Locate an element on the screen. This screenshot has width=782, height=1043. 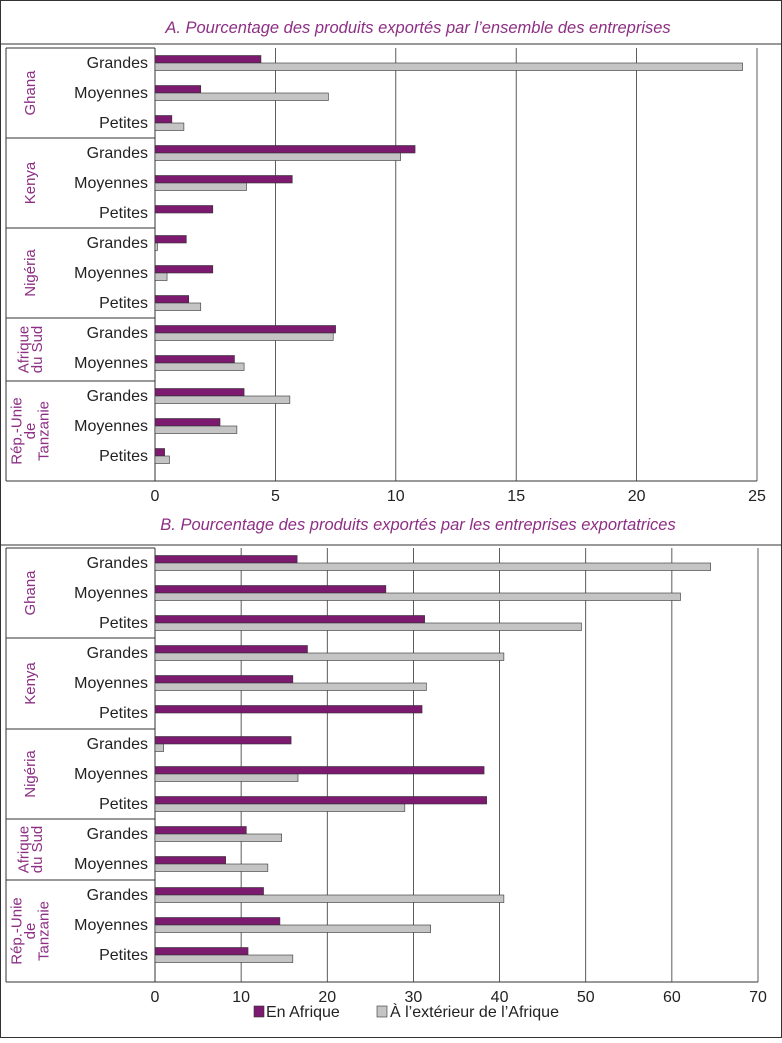
panel-b-country-label: Nigéria is located at coordinates (30, 774).